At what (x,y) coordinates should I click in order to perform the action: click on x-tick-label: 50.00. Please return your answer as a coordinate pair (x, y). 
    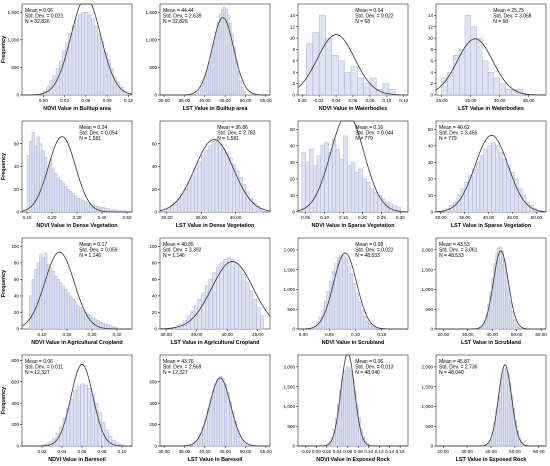
    Looking at the image, I should click on (517, 334).